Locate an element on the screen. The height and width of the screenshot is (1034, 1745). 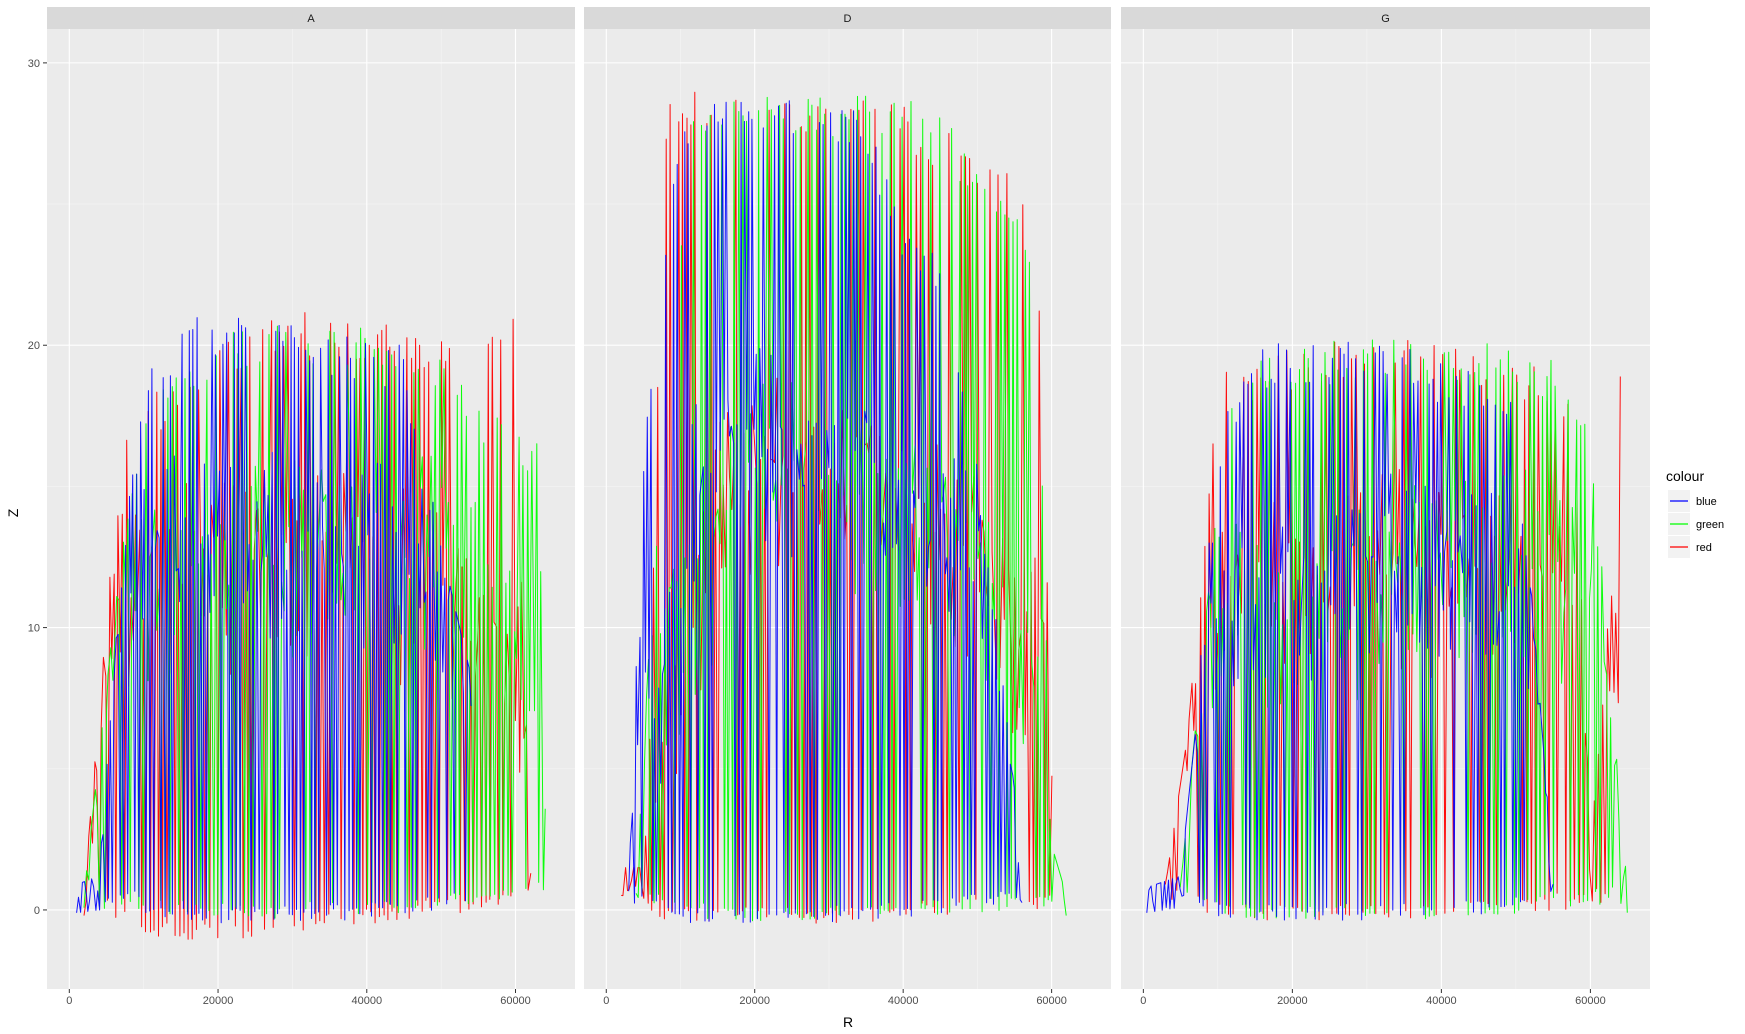
series-line-red is located at coordinates (1392, 630).